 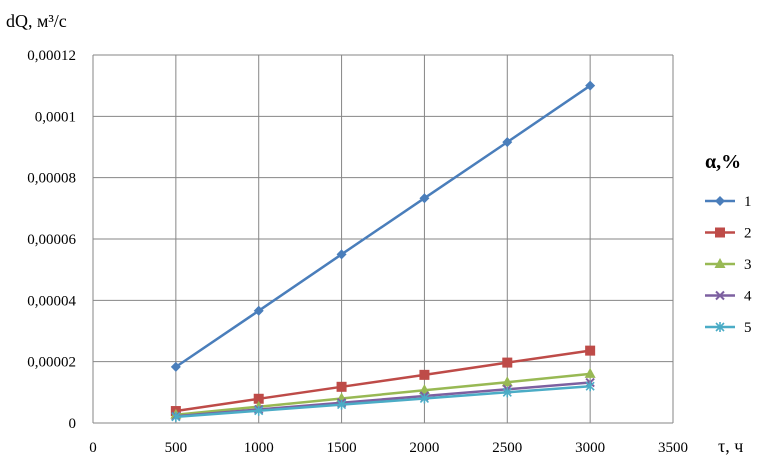 What do you see at coordinates (388, 448) in the screenshot?
I see `x-tick-labels: 0 500 1000 1500 2000 2500 3000 3500` at bounding box center [388, 448].